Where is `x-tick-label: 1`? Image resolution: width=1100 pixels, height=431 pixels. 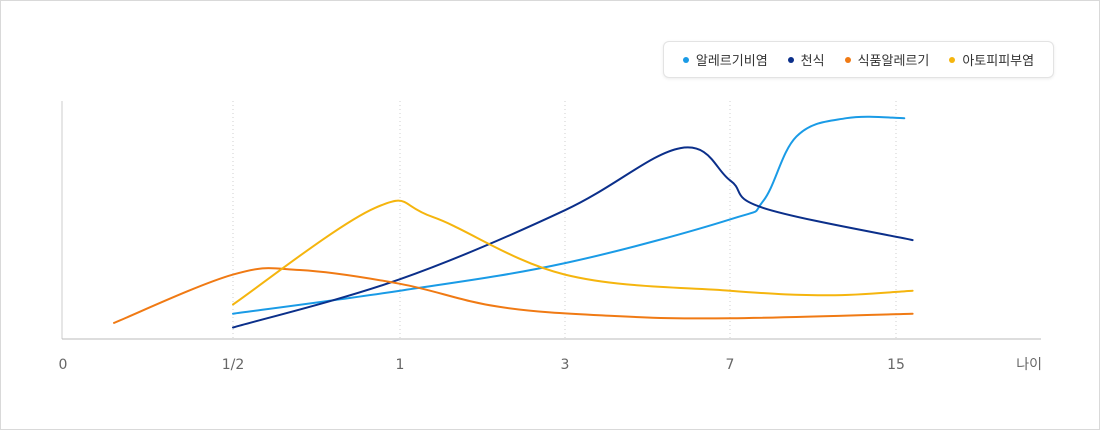
x-tick-label: 1 is located at coordinates (400, 365).